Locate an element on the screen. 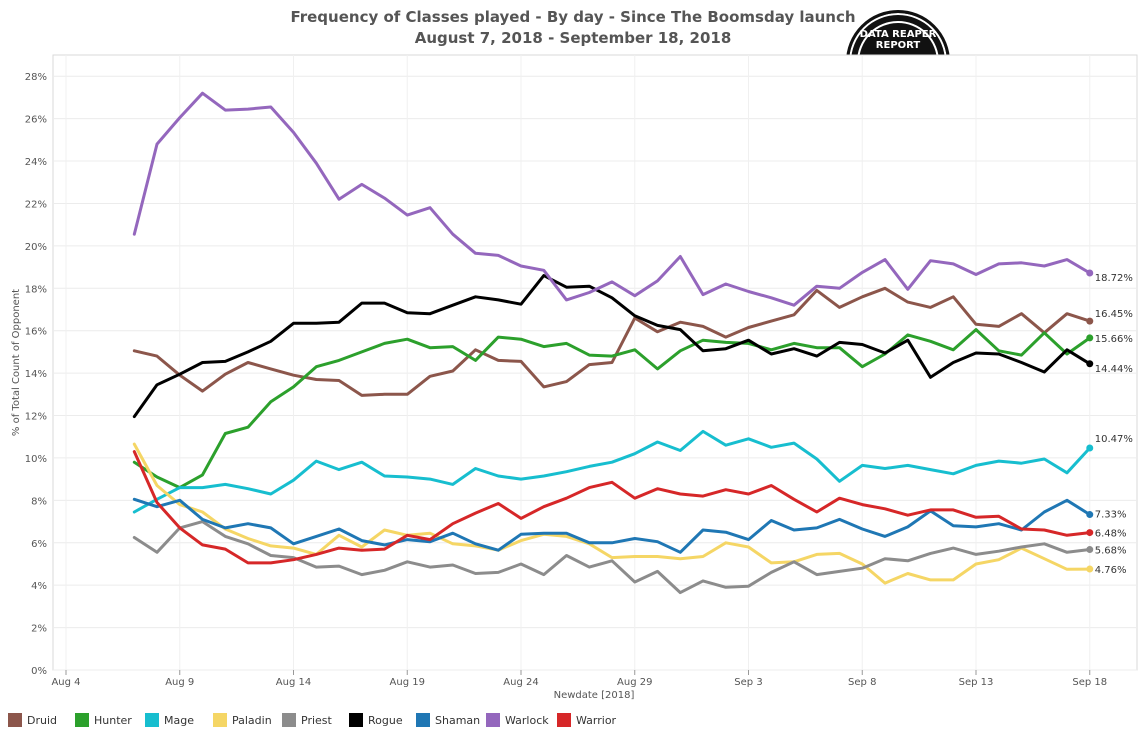 Image resolution: width=1146 pixels, height=736 pixels. legend-label: Priest is located at coordinates (316, 720).